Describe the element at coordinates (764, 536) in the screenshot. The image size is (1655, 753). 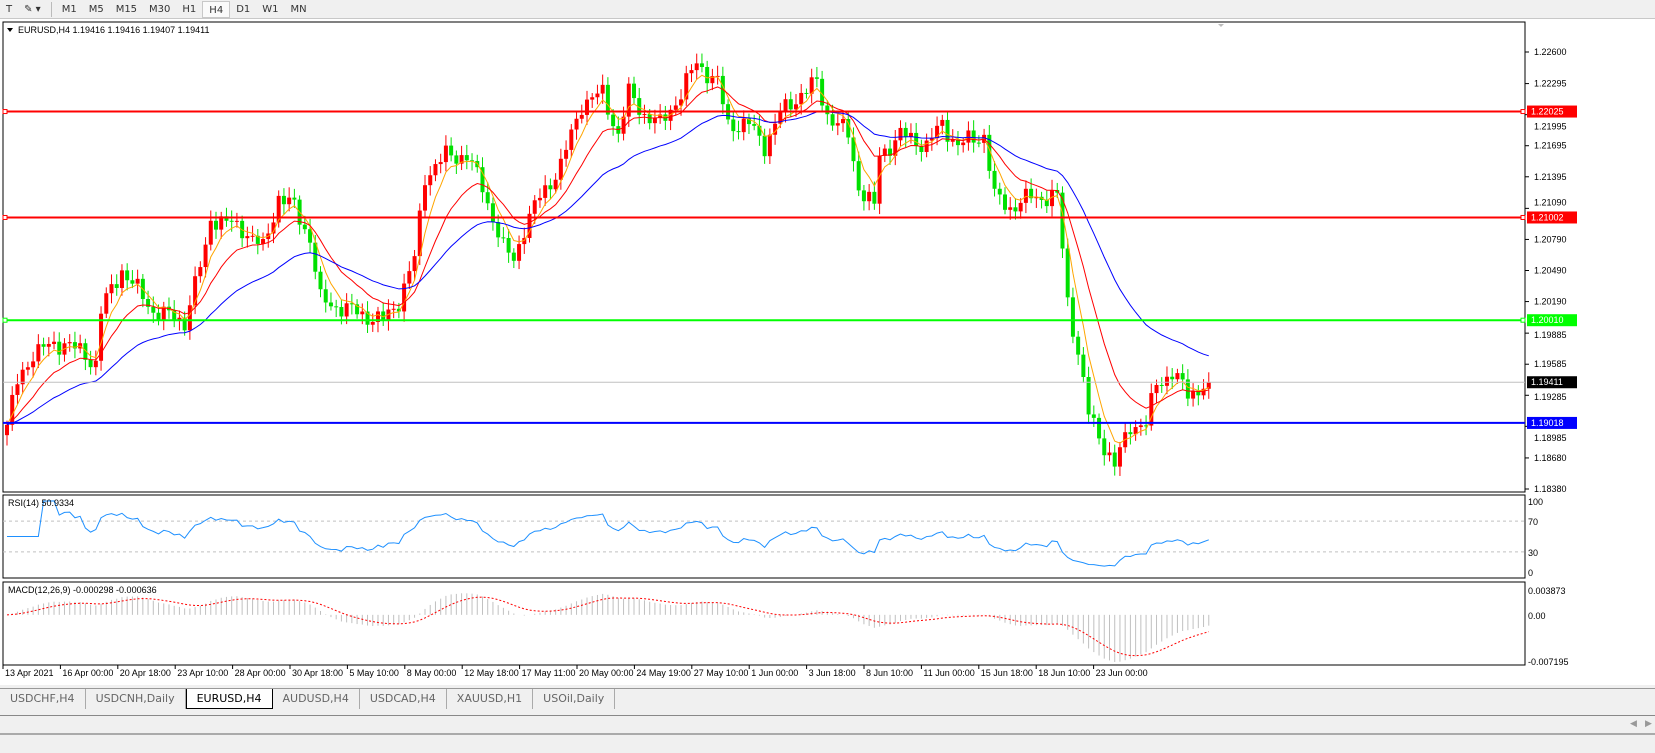
I see `rsi-panel` at that location.